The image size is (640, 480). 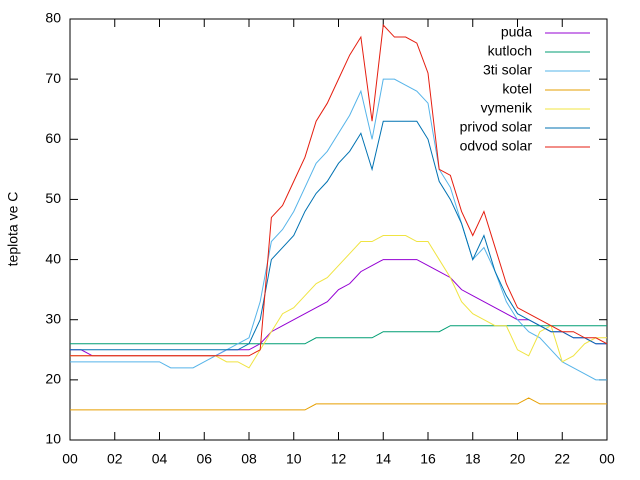 I want to click on legend-label: odvod solar, so click(x=496, y=146).